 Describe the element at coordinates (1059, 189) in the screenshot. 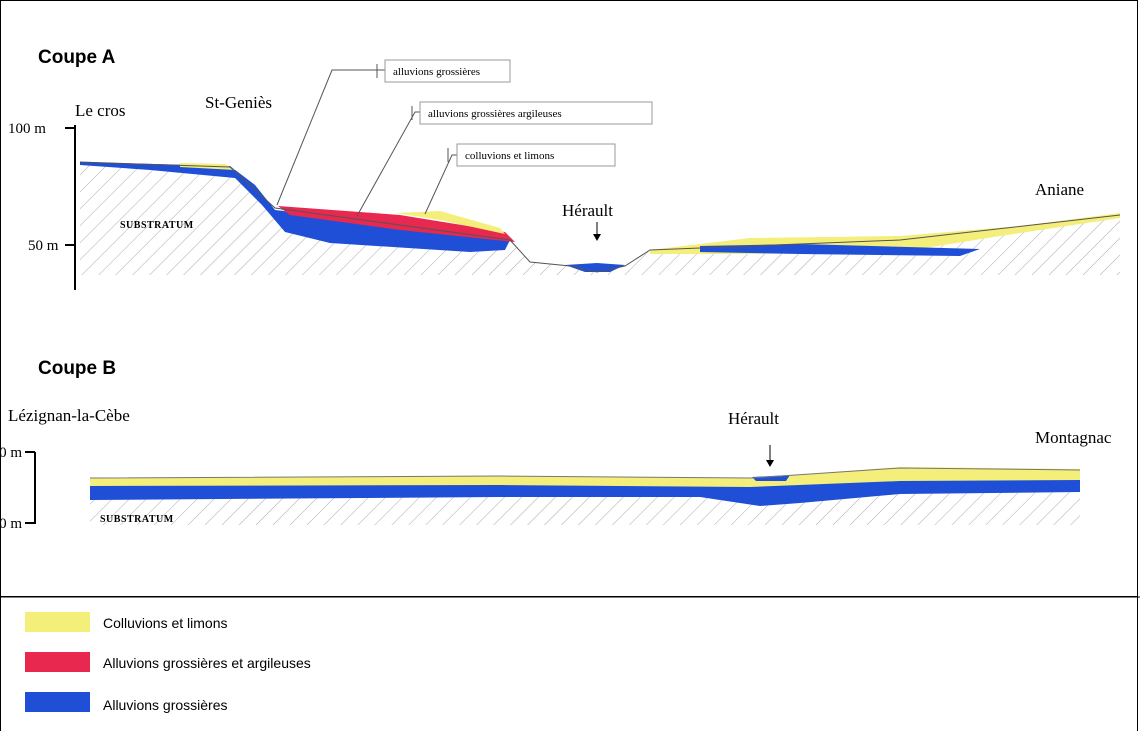

I see `place-label: Aniane` at that location.